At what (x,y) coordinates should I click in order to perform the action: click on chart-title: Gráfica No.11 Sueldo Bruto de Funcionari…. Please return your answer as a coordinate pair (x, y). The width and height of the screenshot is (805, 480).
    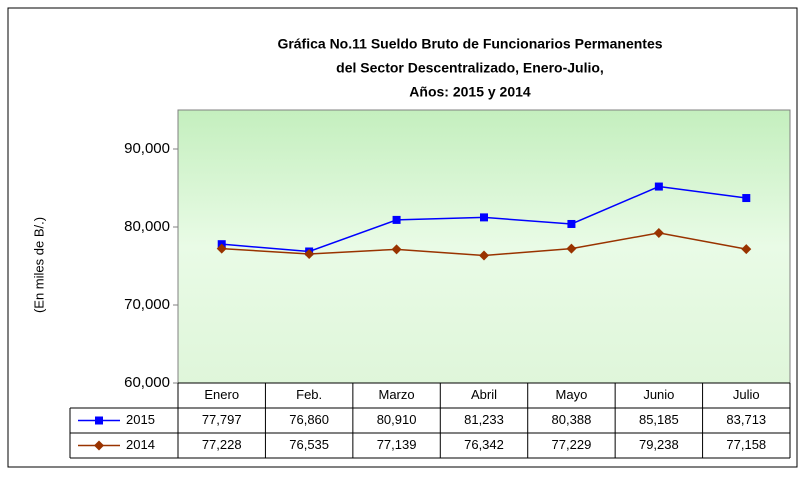
    Looking at the image, I should click on (469, 44).